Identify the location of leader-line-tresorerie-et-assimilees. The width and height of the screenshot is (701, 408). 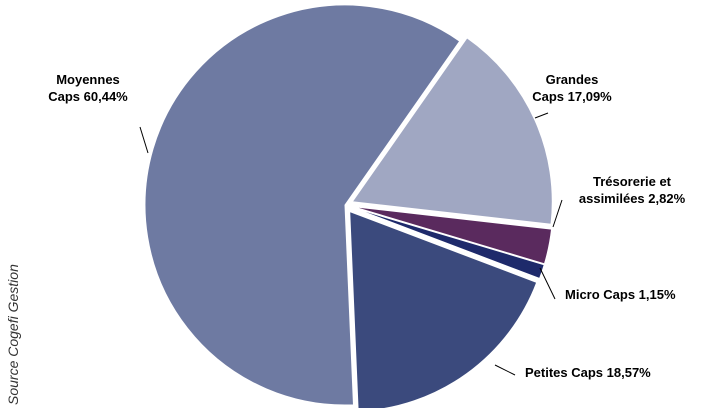
(557, 213).